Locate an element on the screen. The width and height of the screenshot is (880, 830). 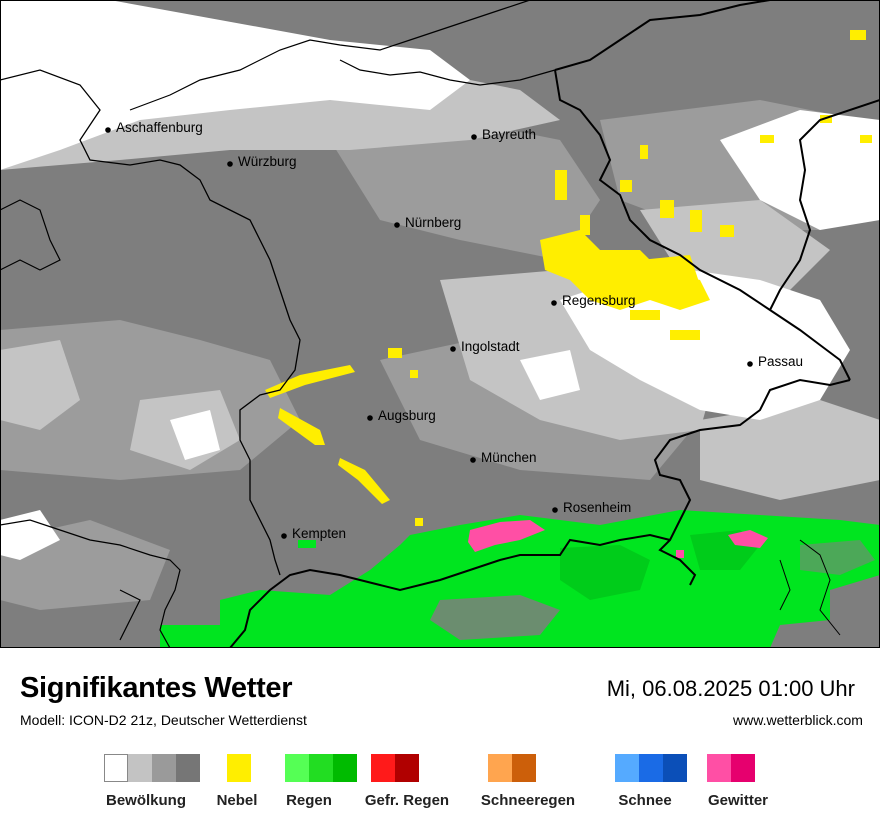
svg-text: Bayreuth is located at coordinates (509, 134).